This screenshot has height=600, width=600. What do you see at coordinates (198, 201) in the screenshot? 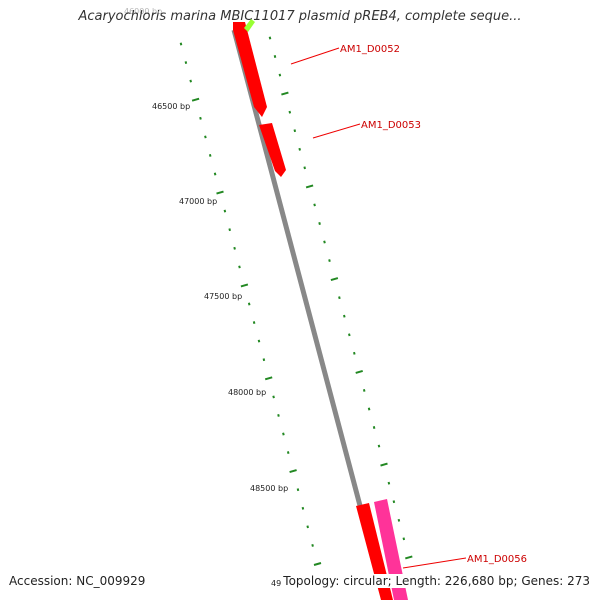
I see `tick-label-47000: 47000 bp` at bounding box center [198, 201].